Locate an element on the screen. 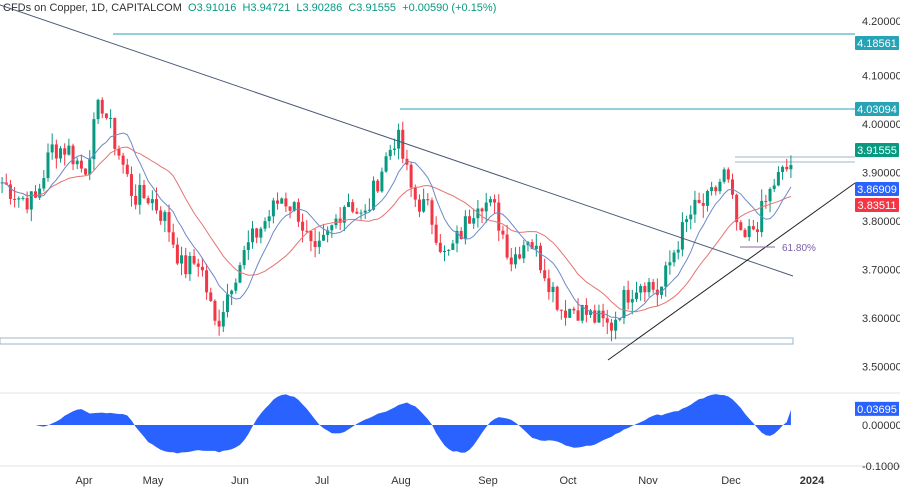  high-value: H3.94721 is located at coordinates (266, 8).